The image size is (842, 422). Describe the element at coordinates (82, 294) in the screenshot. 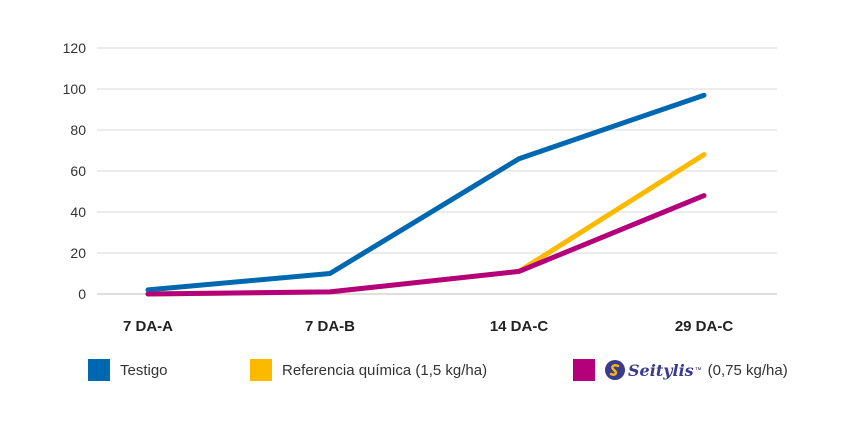

I see `y-tick-label: 0` at that location.